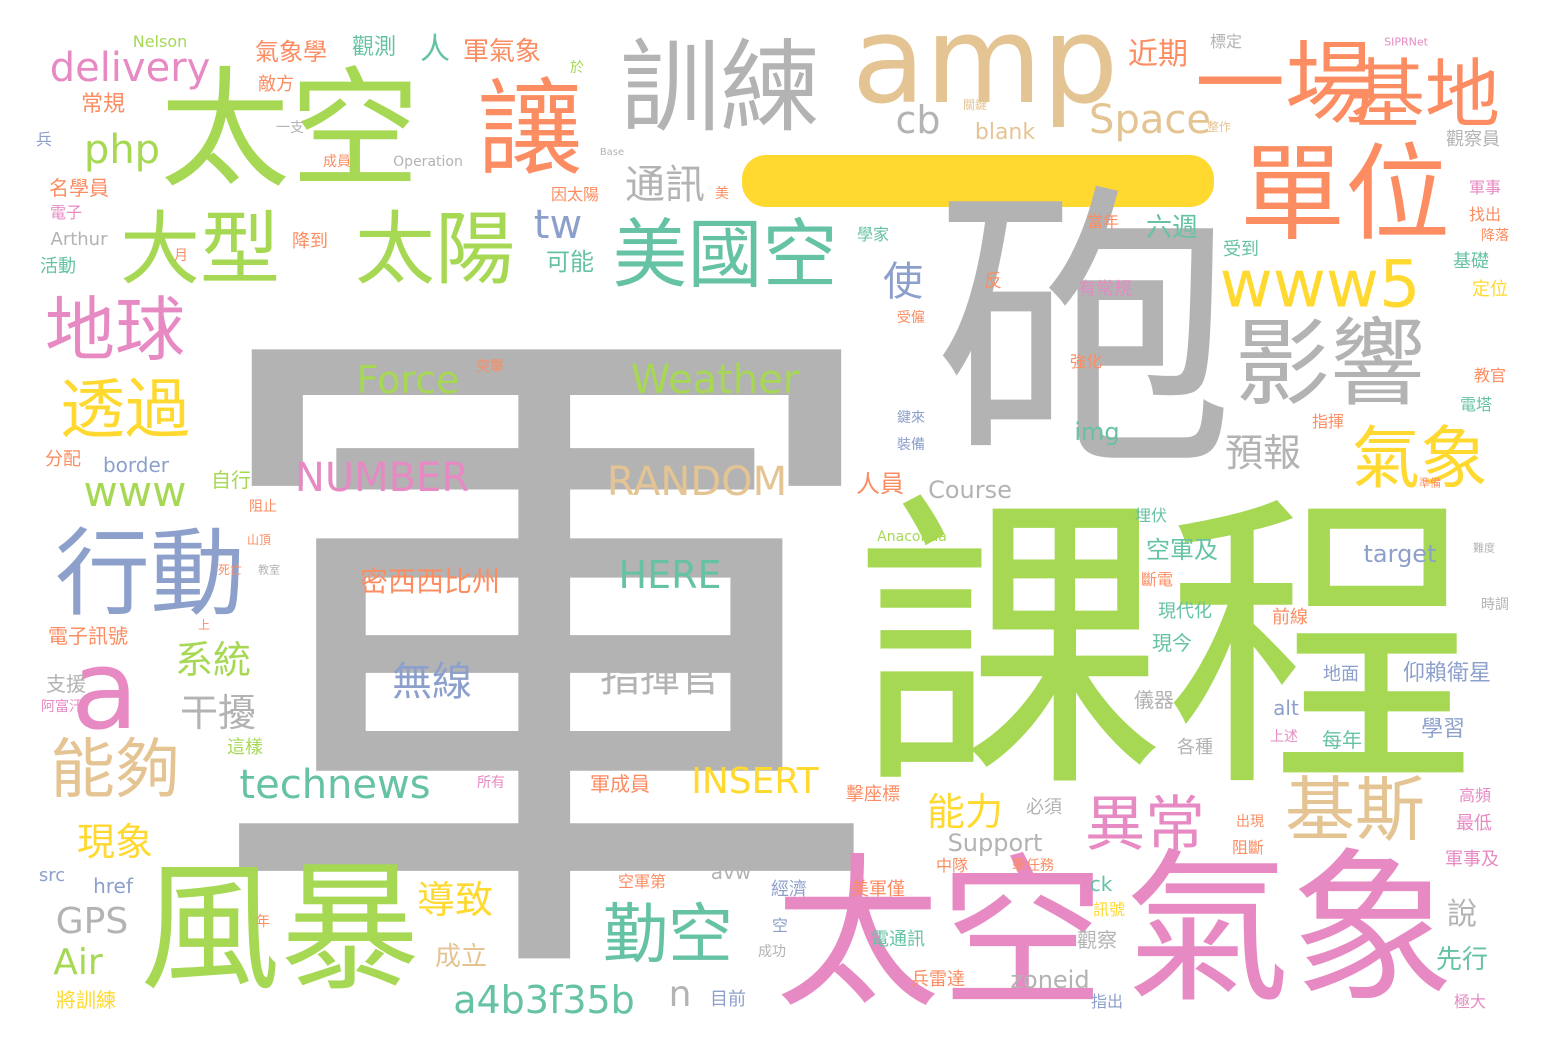  I want to click on word: 美軍僅, so click(878, 889).